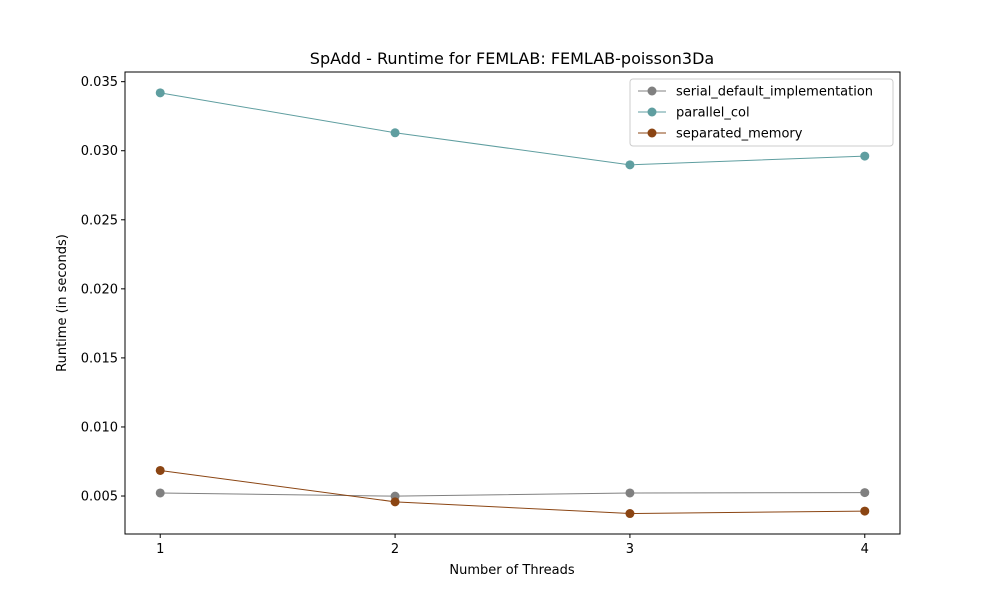  I want to click on legend-box, so click(761, 112).